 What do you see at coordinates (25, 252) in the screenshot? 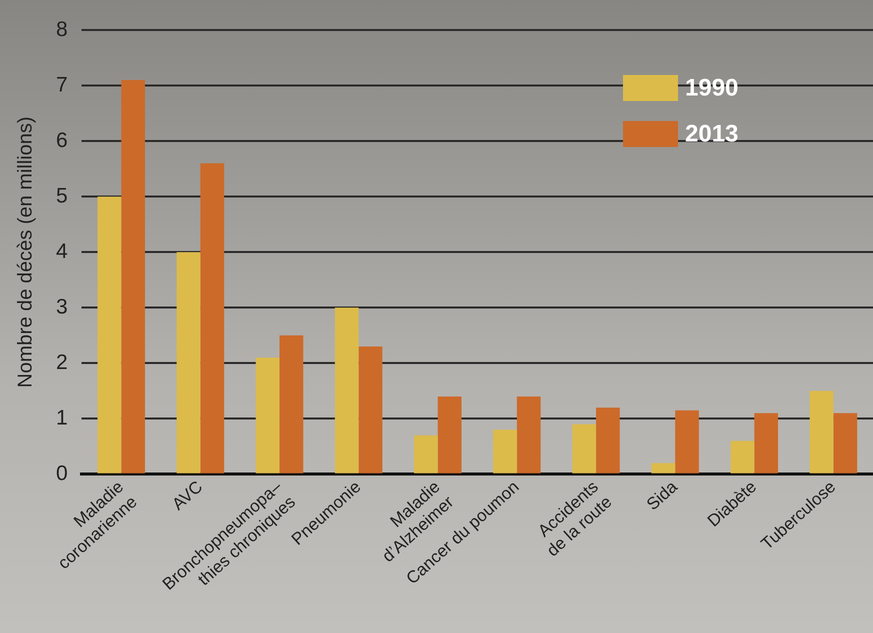
I see `y-axis-title: Nombre de décès (en millions)` at bounding box center [25, 252].